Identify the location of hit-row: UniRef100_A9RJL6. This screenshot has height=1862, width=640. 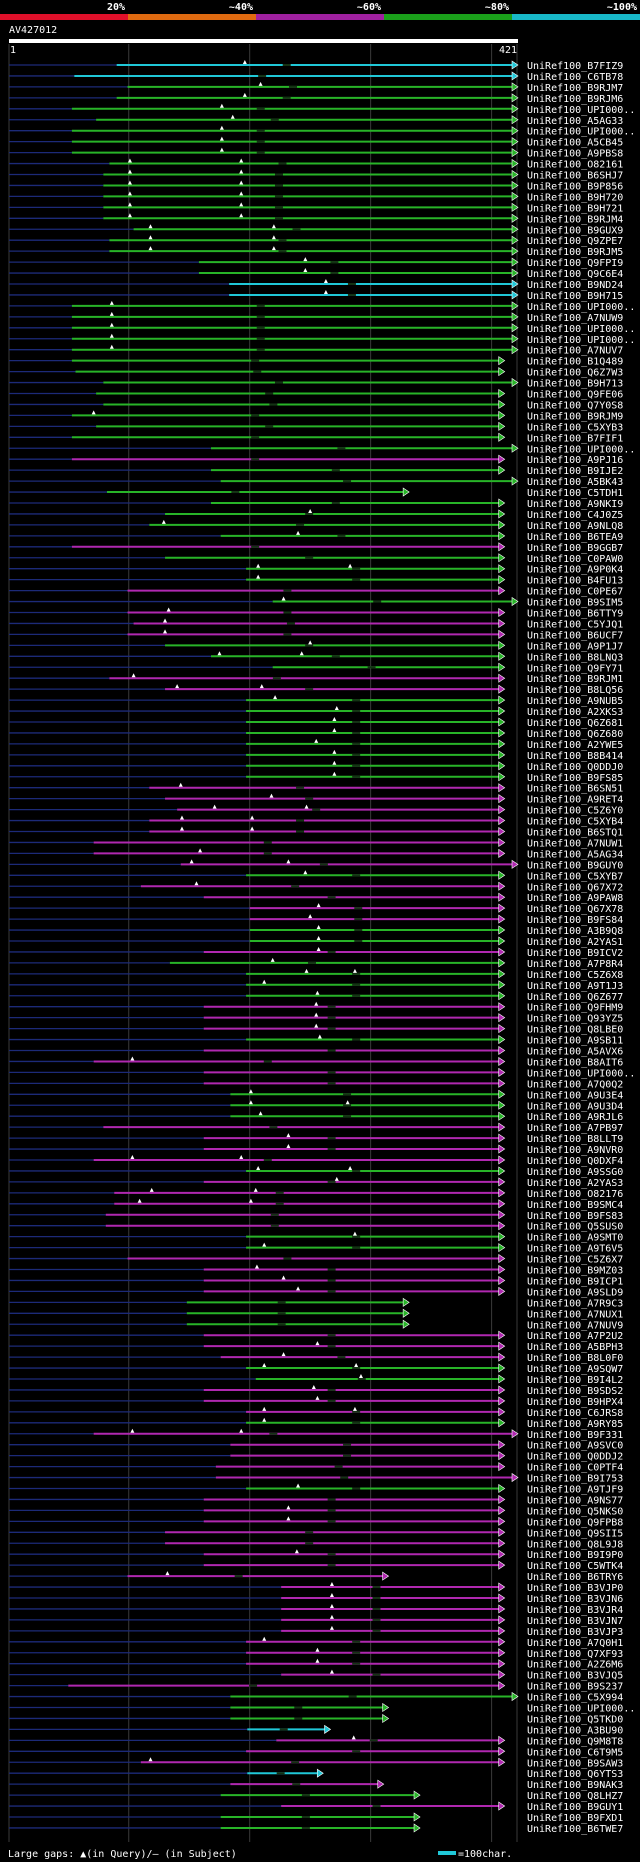
(316, 1117).